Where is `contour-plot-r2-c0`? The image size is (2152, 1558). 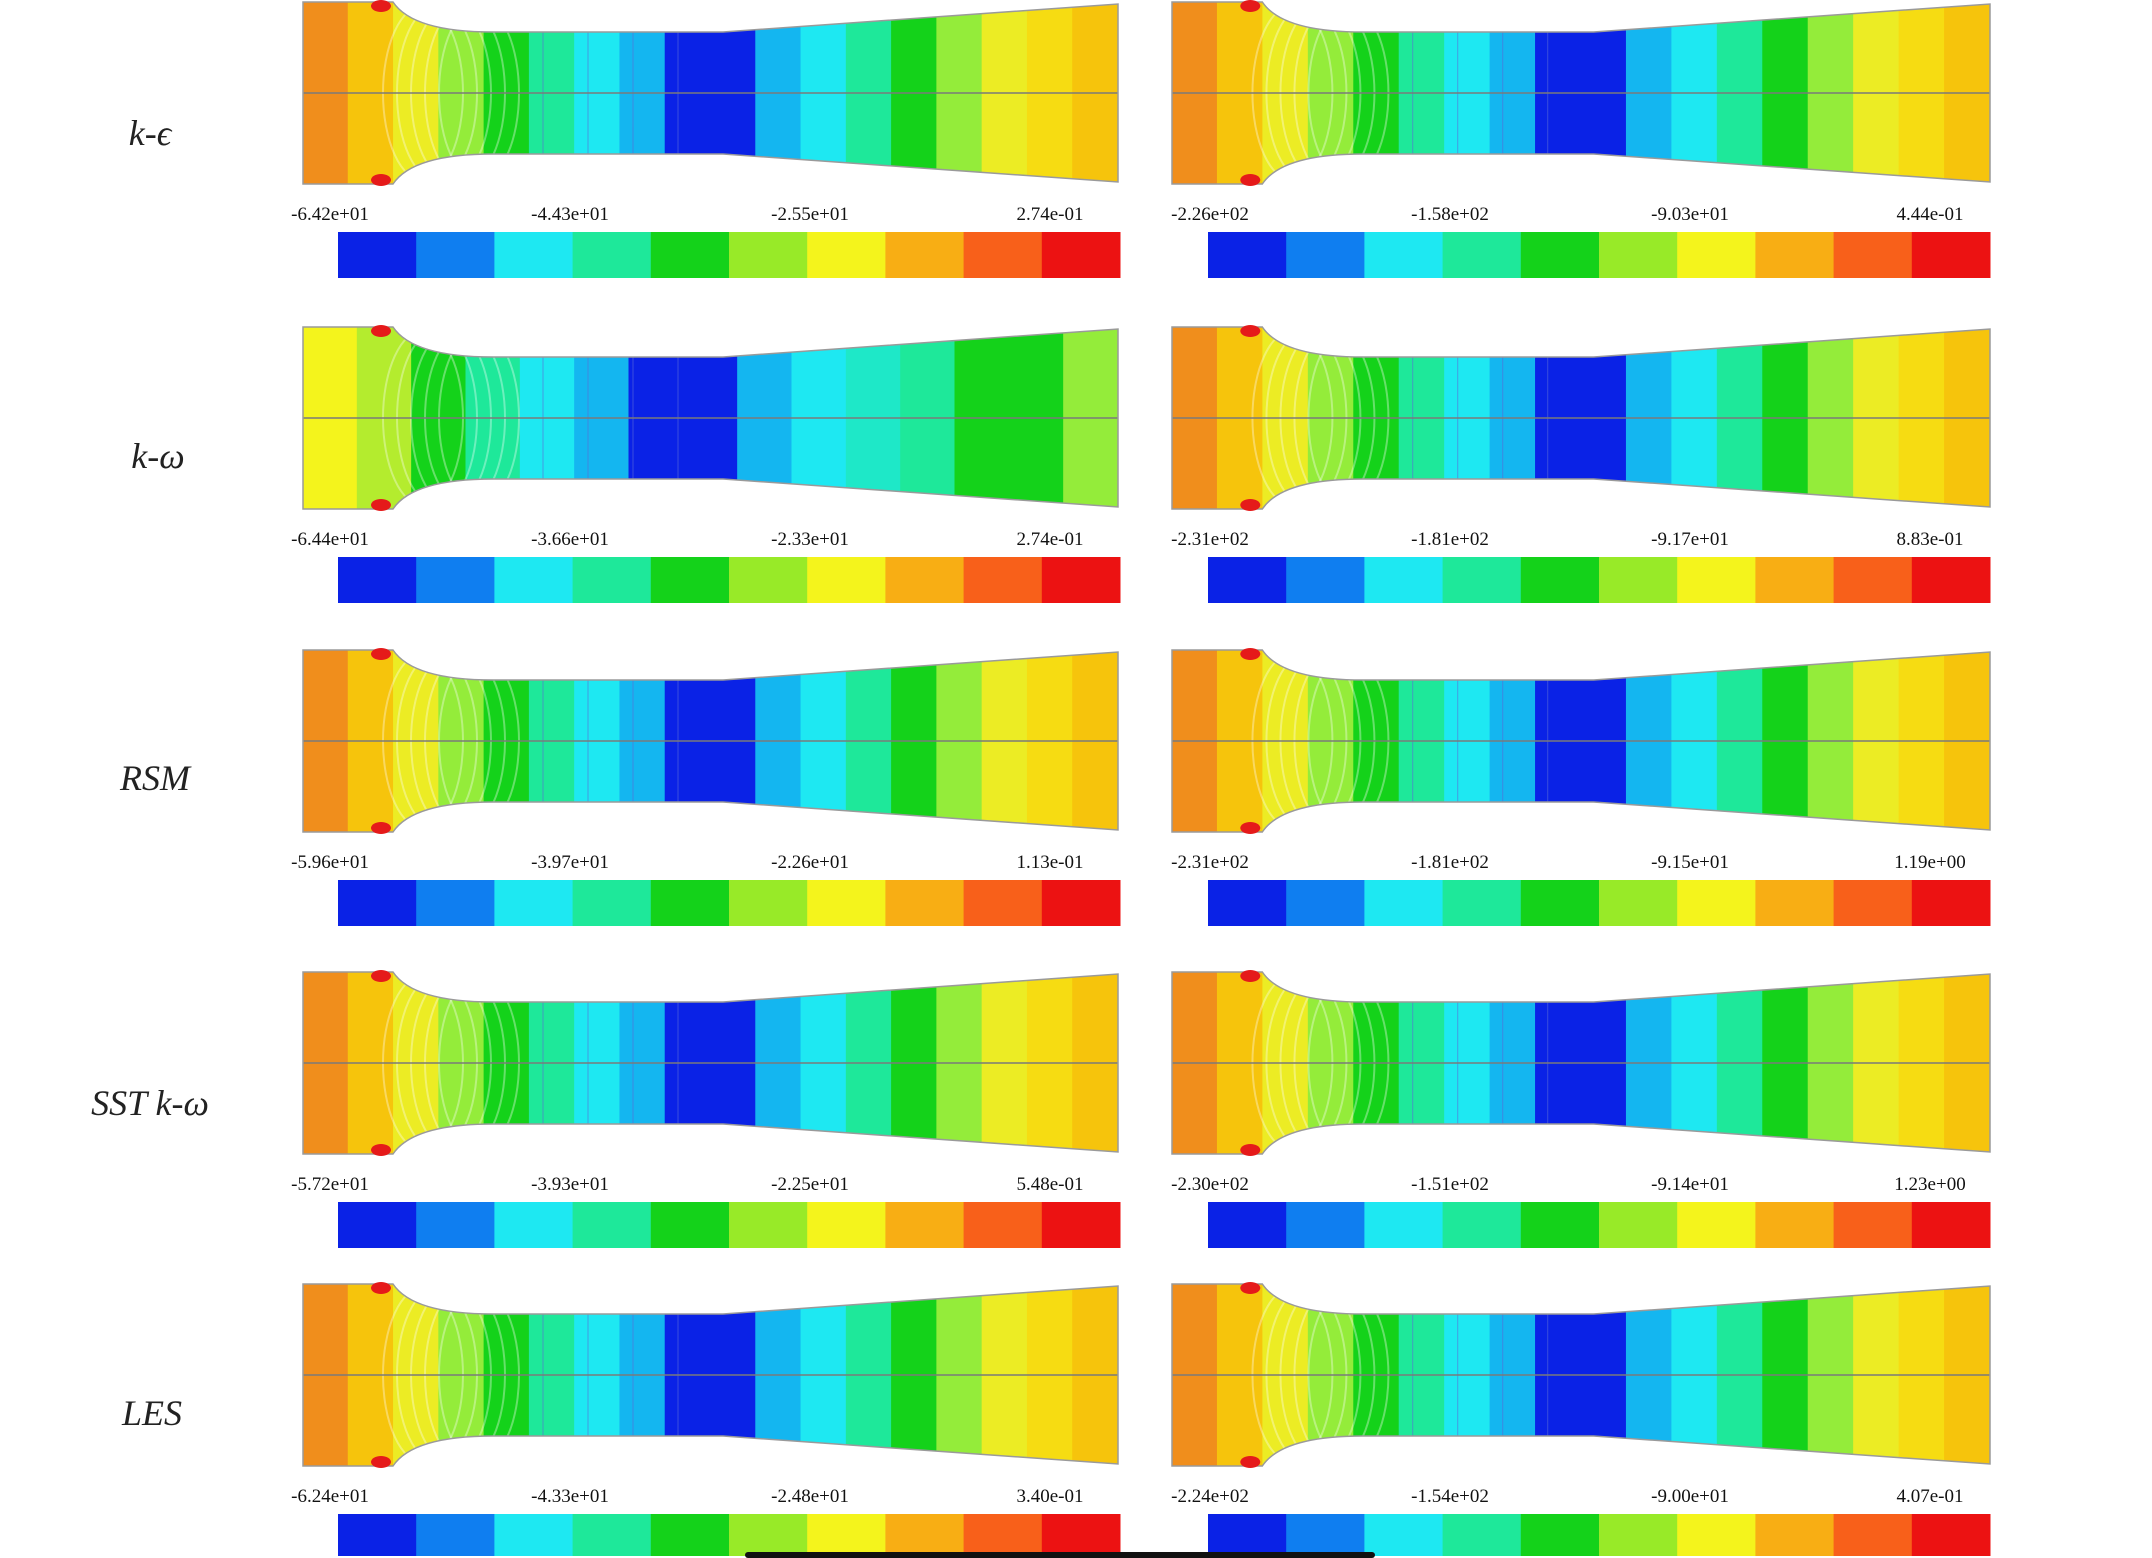
contour-plot-r2-c0 is located at coordinates (710, 741).